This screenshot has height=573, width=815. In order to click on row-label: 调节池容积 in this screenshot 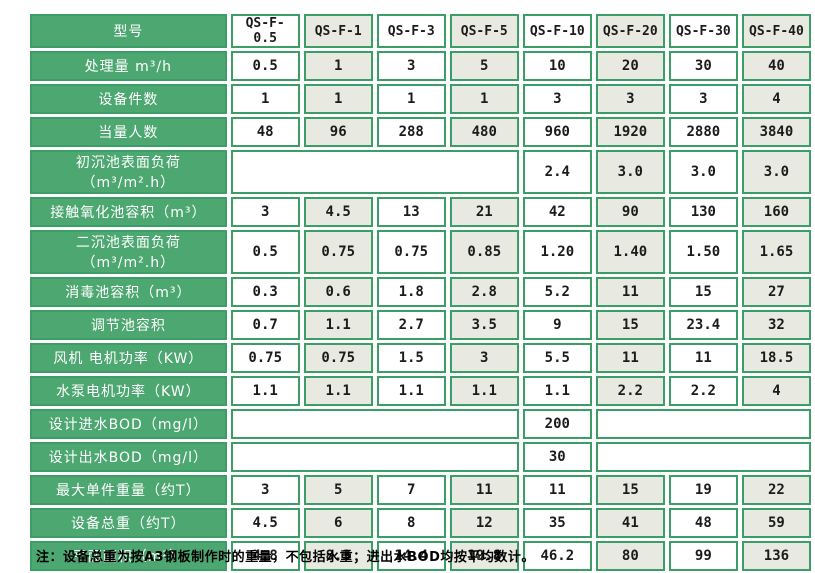, I will do `click(128, 325)`.